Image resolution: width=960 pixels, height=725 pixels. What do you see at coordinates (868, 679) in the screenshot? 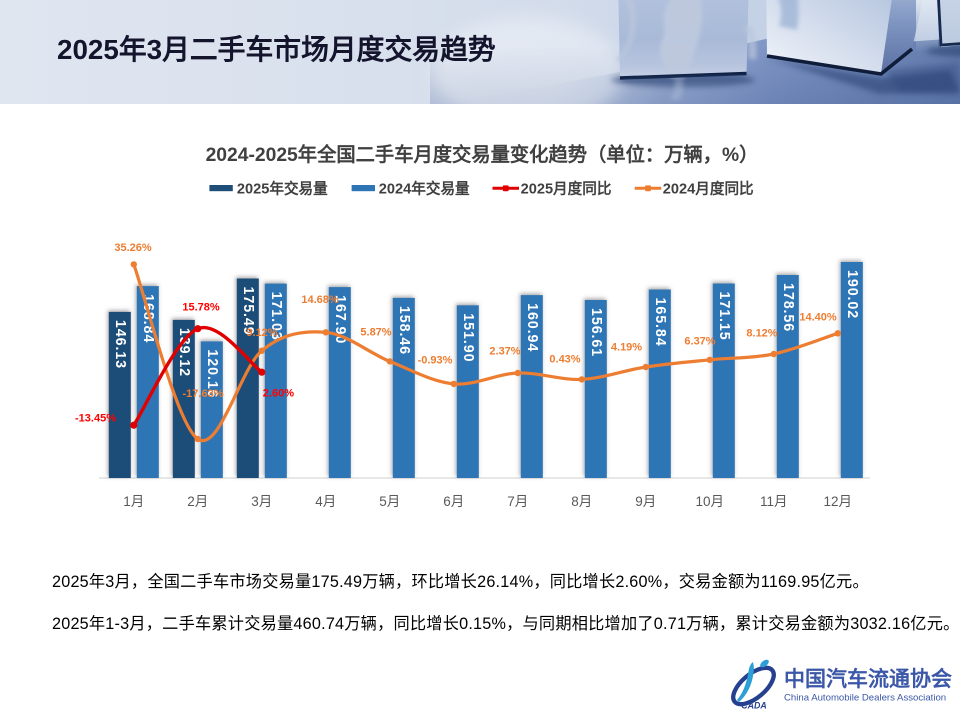
I see `svg-text: 中国汽车流通协会` at bounding box center [868, 679].